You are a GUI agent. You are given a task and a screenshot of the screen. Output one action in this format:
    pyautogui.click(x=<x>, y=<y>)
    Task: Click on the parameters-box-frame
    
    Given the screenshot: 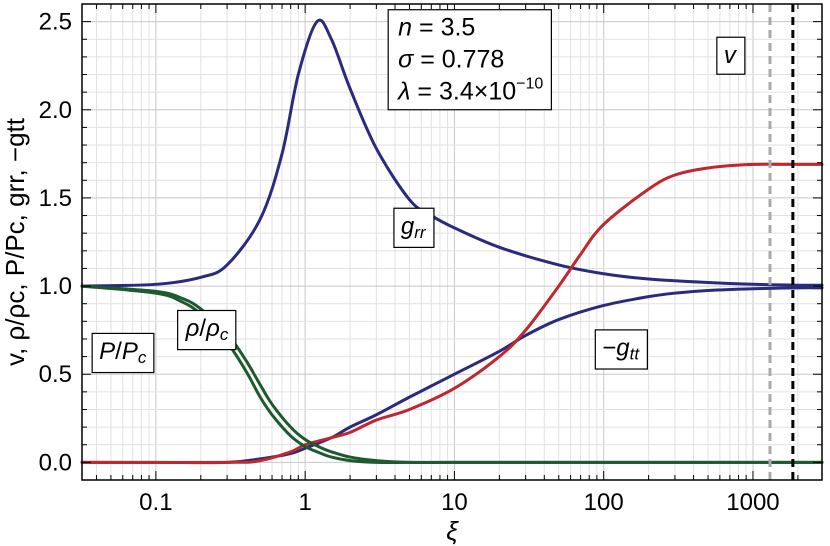 What is the action you would take?
    pyautogui.click(x=469, y=60)
    